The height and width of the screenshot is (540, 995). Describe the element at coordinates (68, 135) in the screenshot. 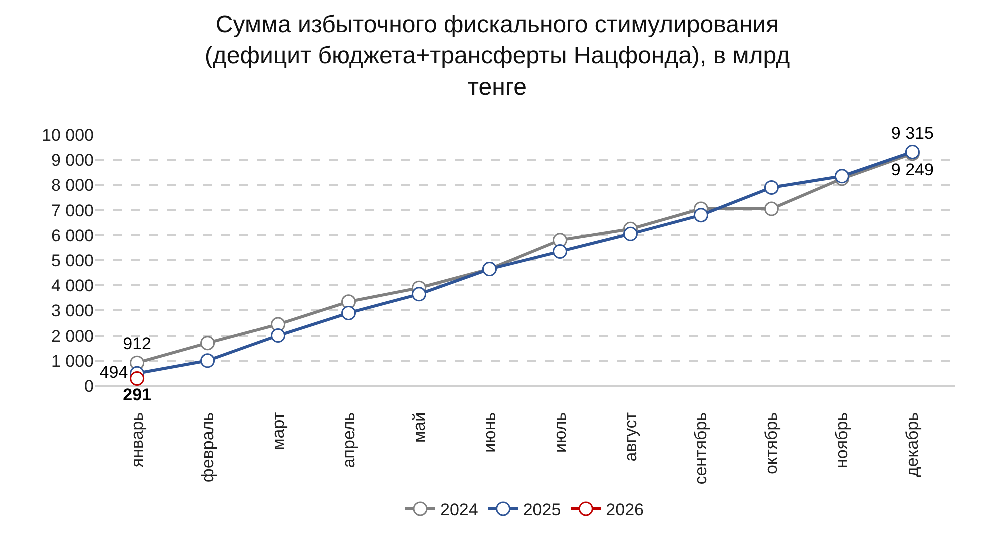

I see `y-tick-label: 10 000` at that location.